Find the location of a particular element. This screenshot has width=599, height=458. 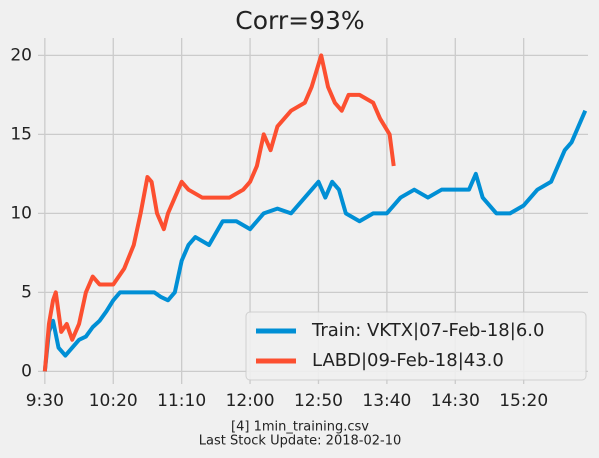

x-tick-label: 15:20 is located at coordinates (523, 401).